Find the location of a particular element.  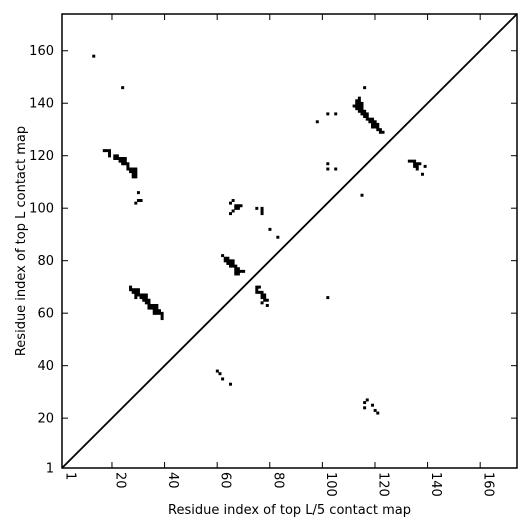

y-tick-label: 20 is located at coordinates (45, 419).